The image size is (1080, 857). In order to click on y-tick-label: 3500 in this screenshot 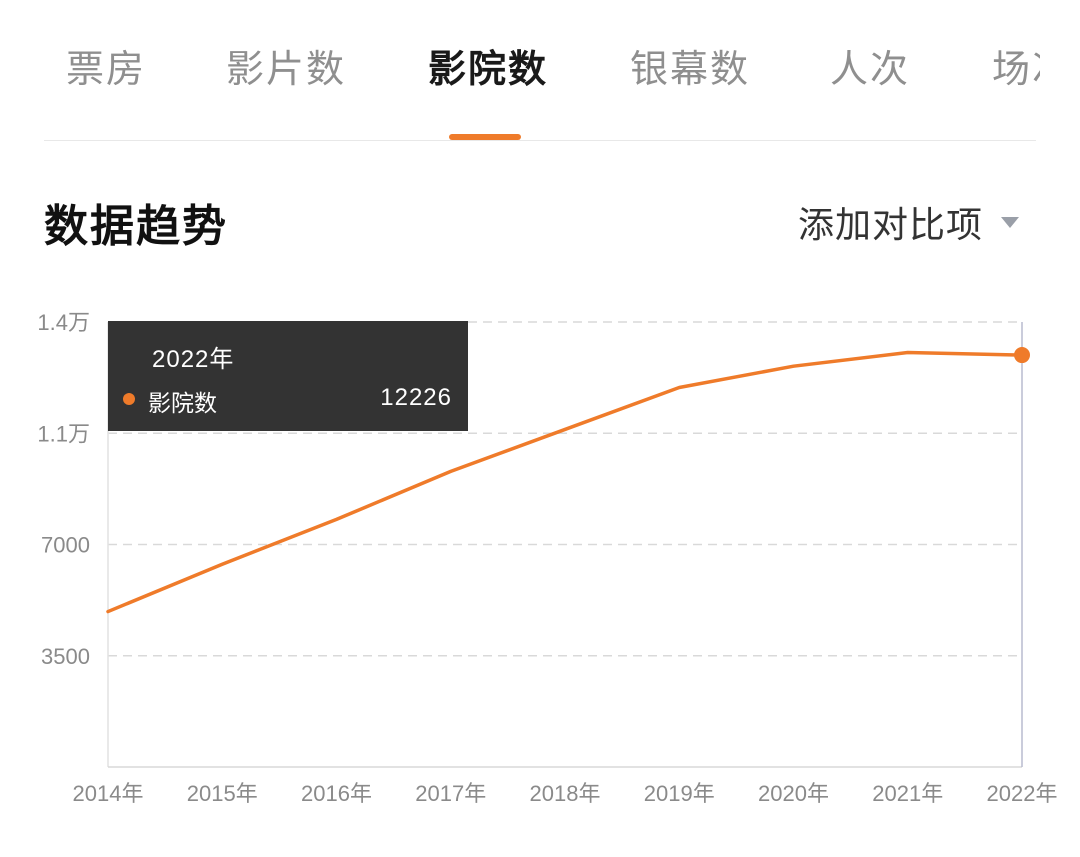, I will do `click(65, 656)`.